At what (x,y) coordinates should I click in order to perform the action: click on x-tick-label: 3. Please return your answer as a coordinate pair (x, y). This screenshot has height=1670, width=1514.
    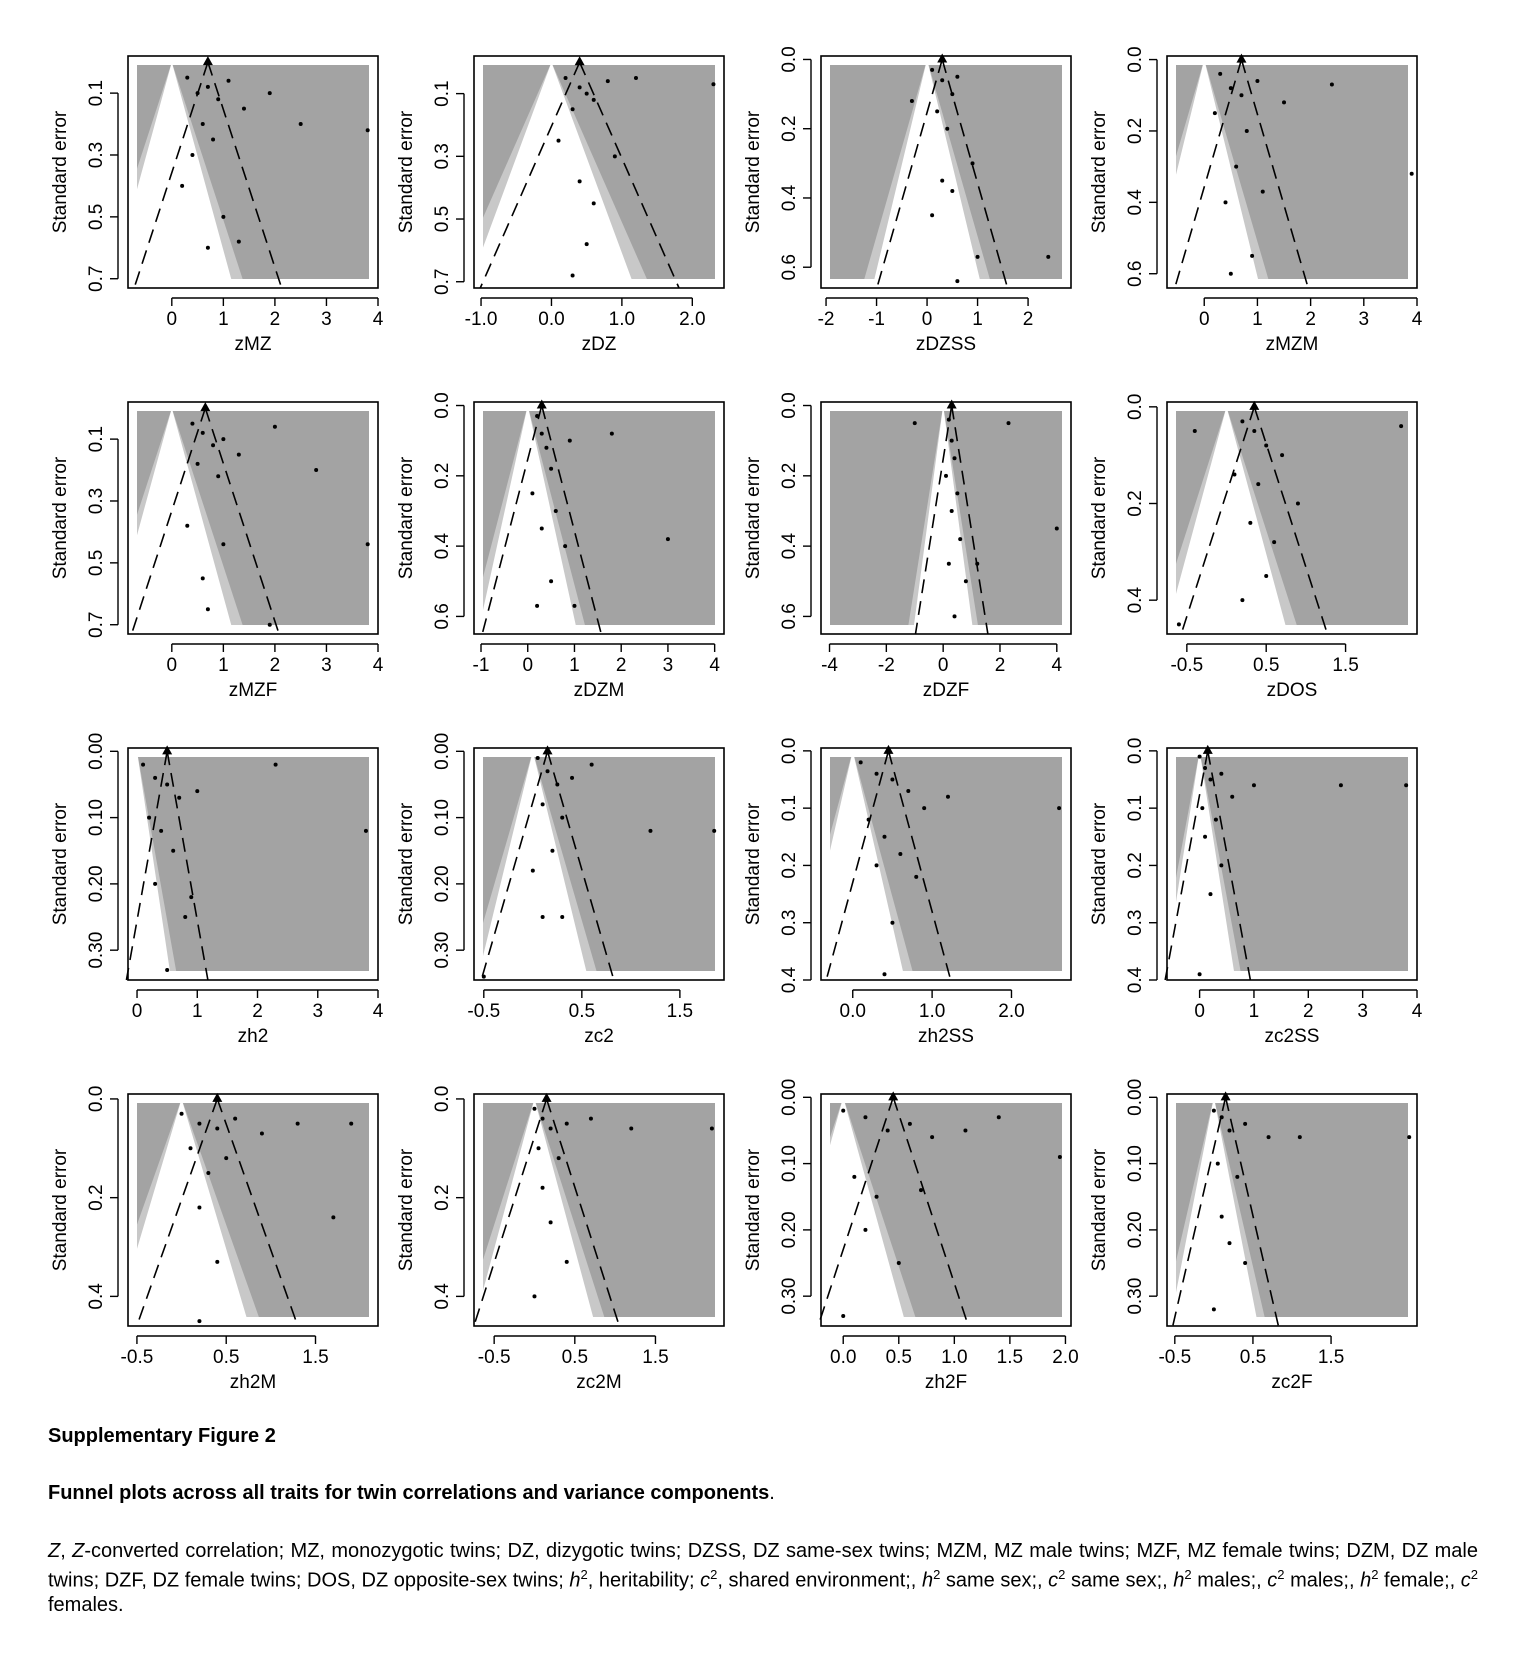
    Looking at the image, I should click on (1362, 1011).